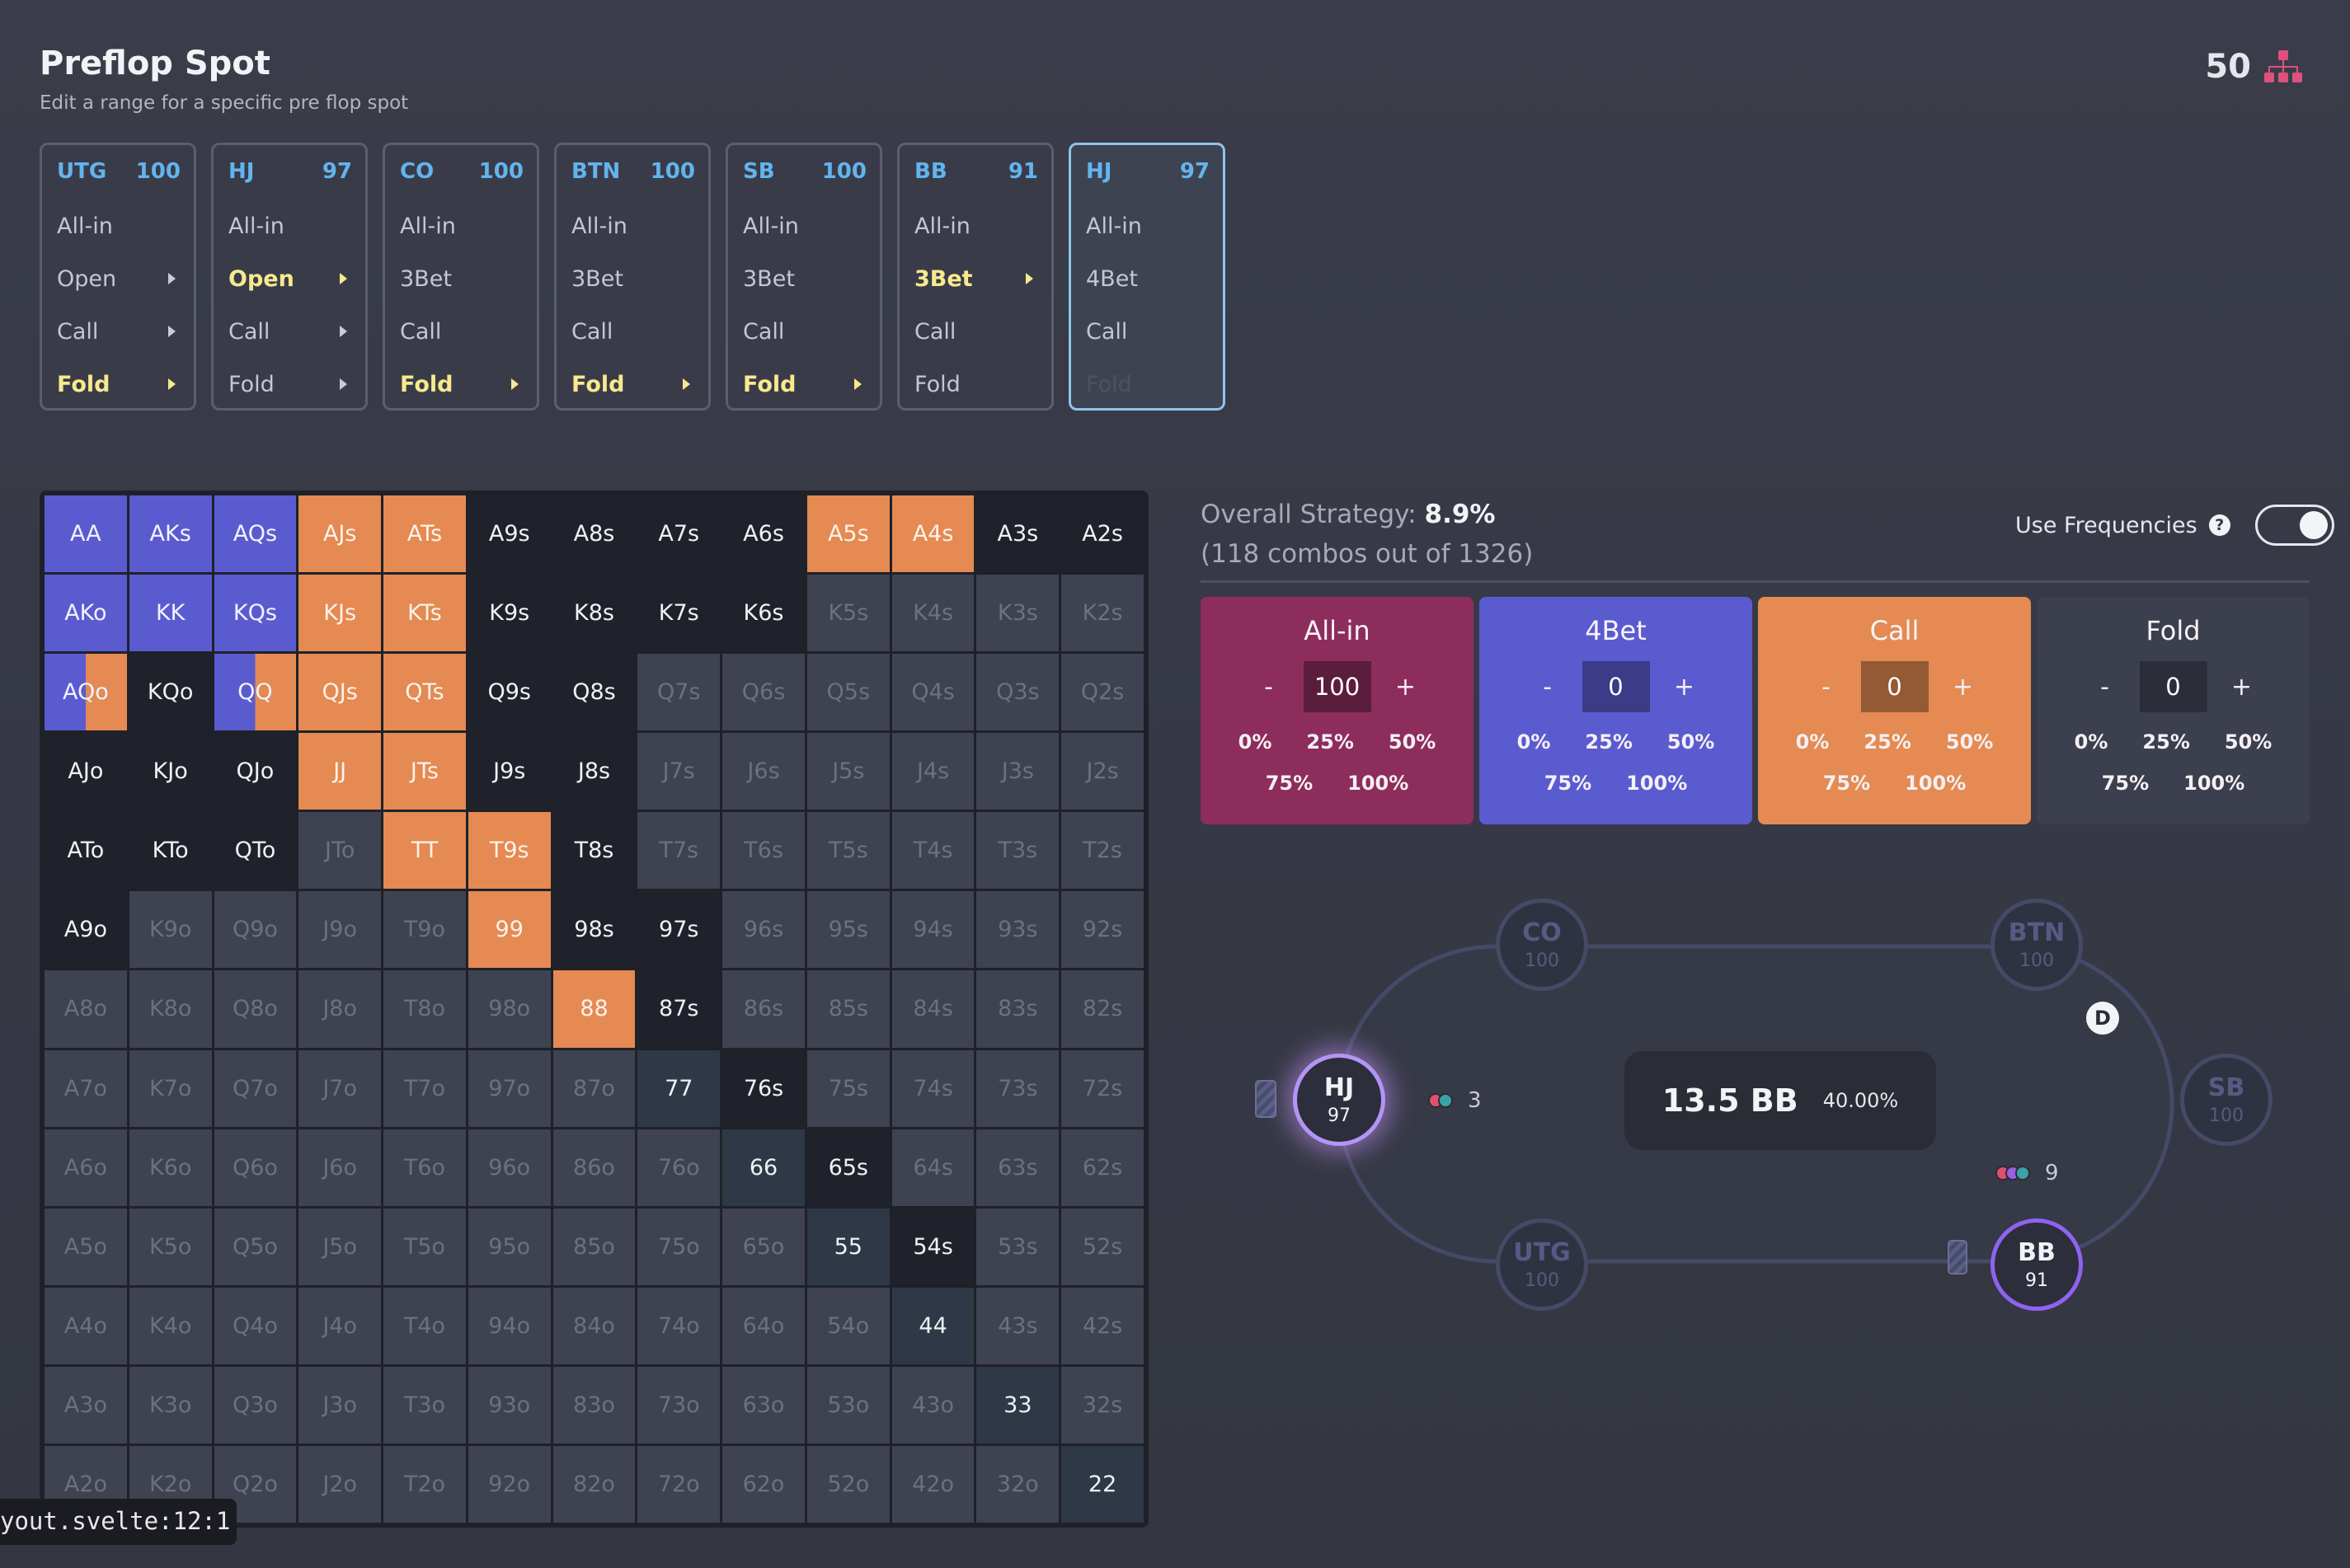 Image resolution: width=2350 pixels, height=1568 pixels. I want to click on hand-cell-QJo: QJo, so click(256, 771).